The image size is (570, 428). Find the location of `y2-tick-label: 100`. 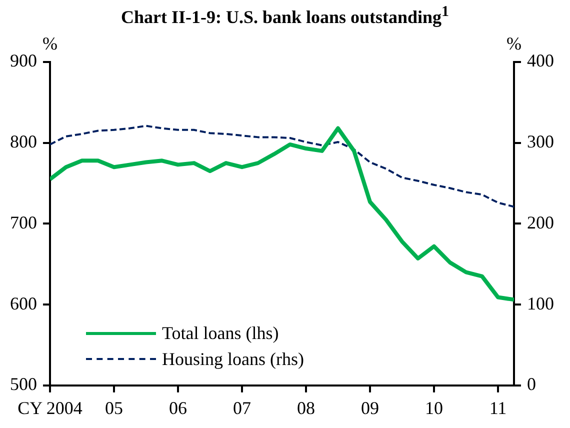

y2-tick-label: 100 is located at coordinates (540, 303).